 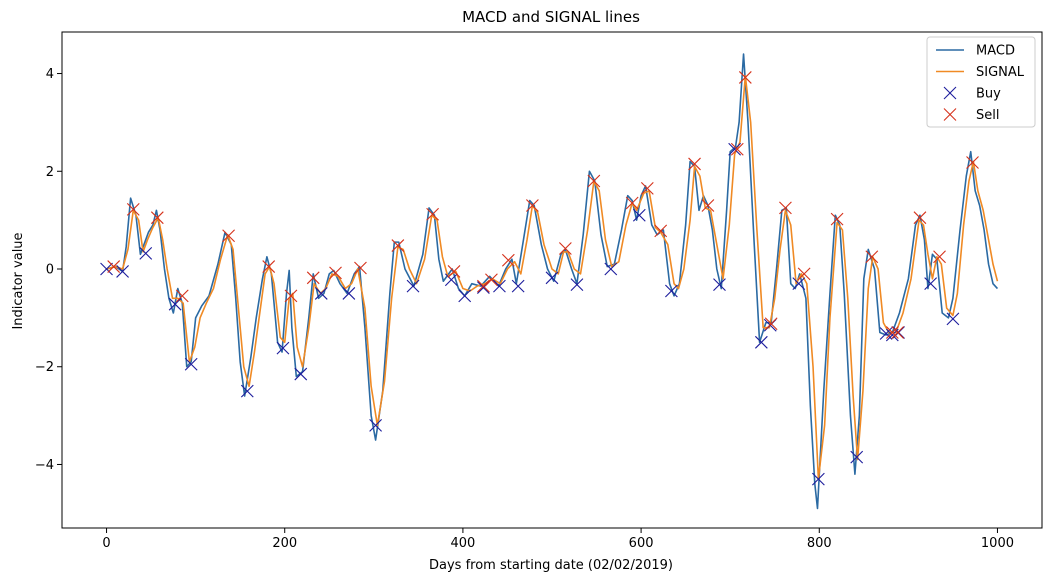 What do you see at coordinates (44, 465) in the screenshot?
I see `y-tick-label: −4` at bounding box center [44, 465].